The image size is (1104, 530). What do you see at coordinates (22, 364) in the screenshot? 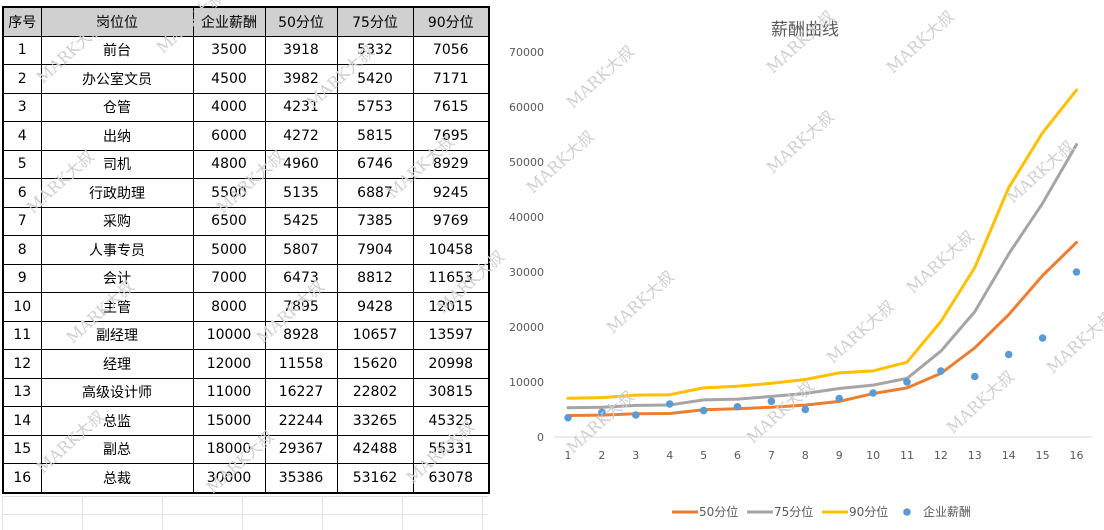
I see `table-cell: 12` at bounding box center [22, 364].